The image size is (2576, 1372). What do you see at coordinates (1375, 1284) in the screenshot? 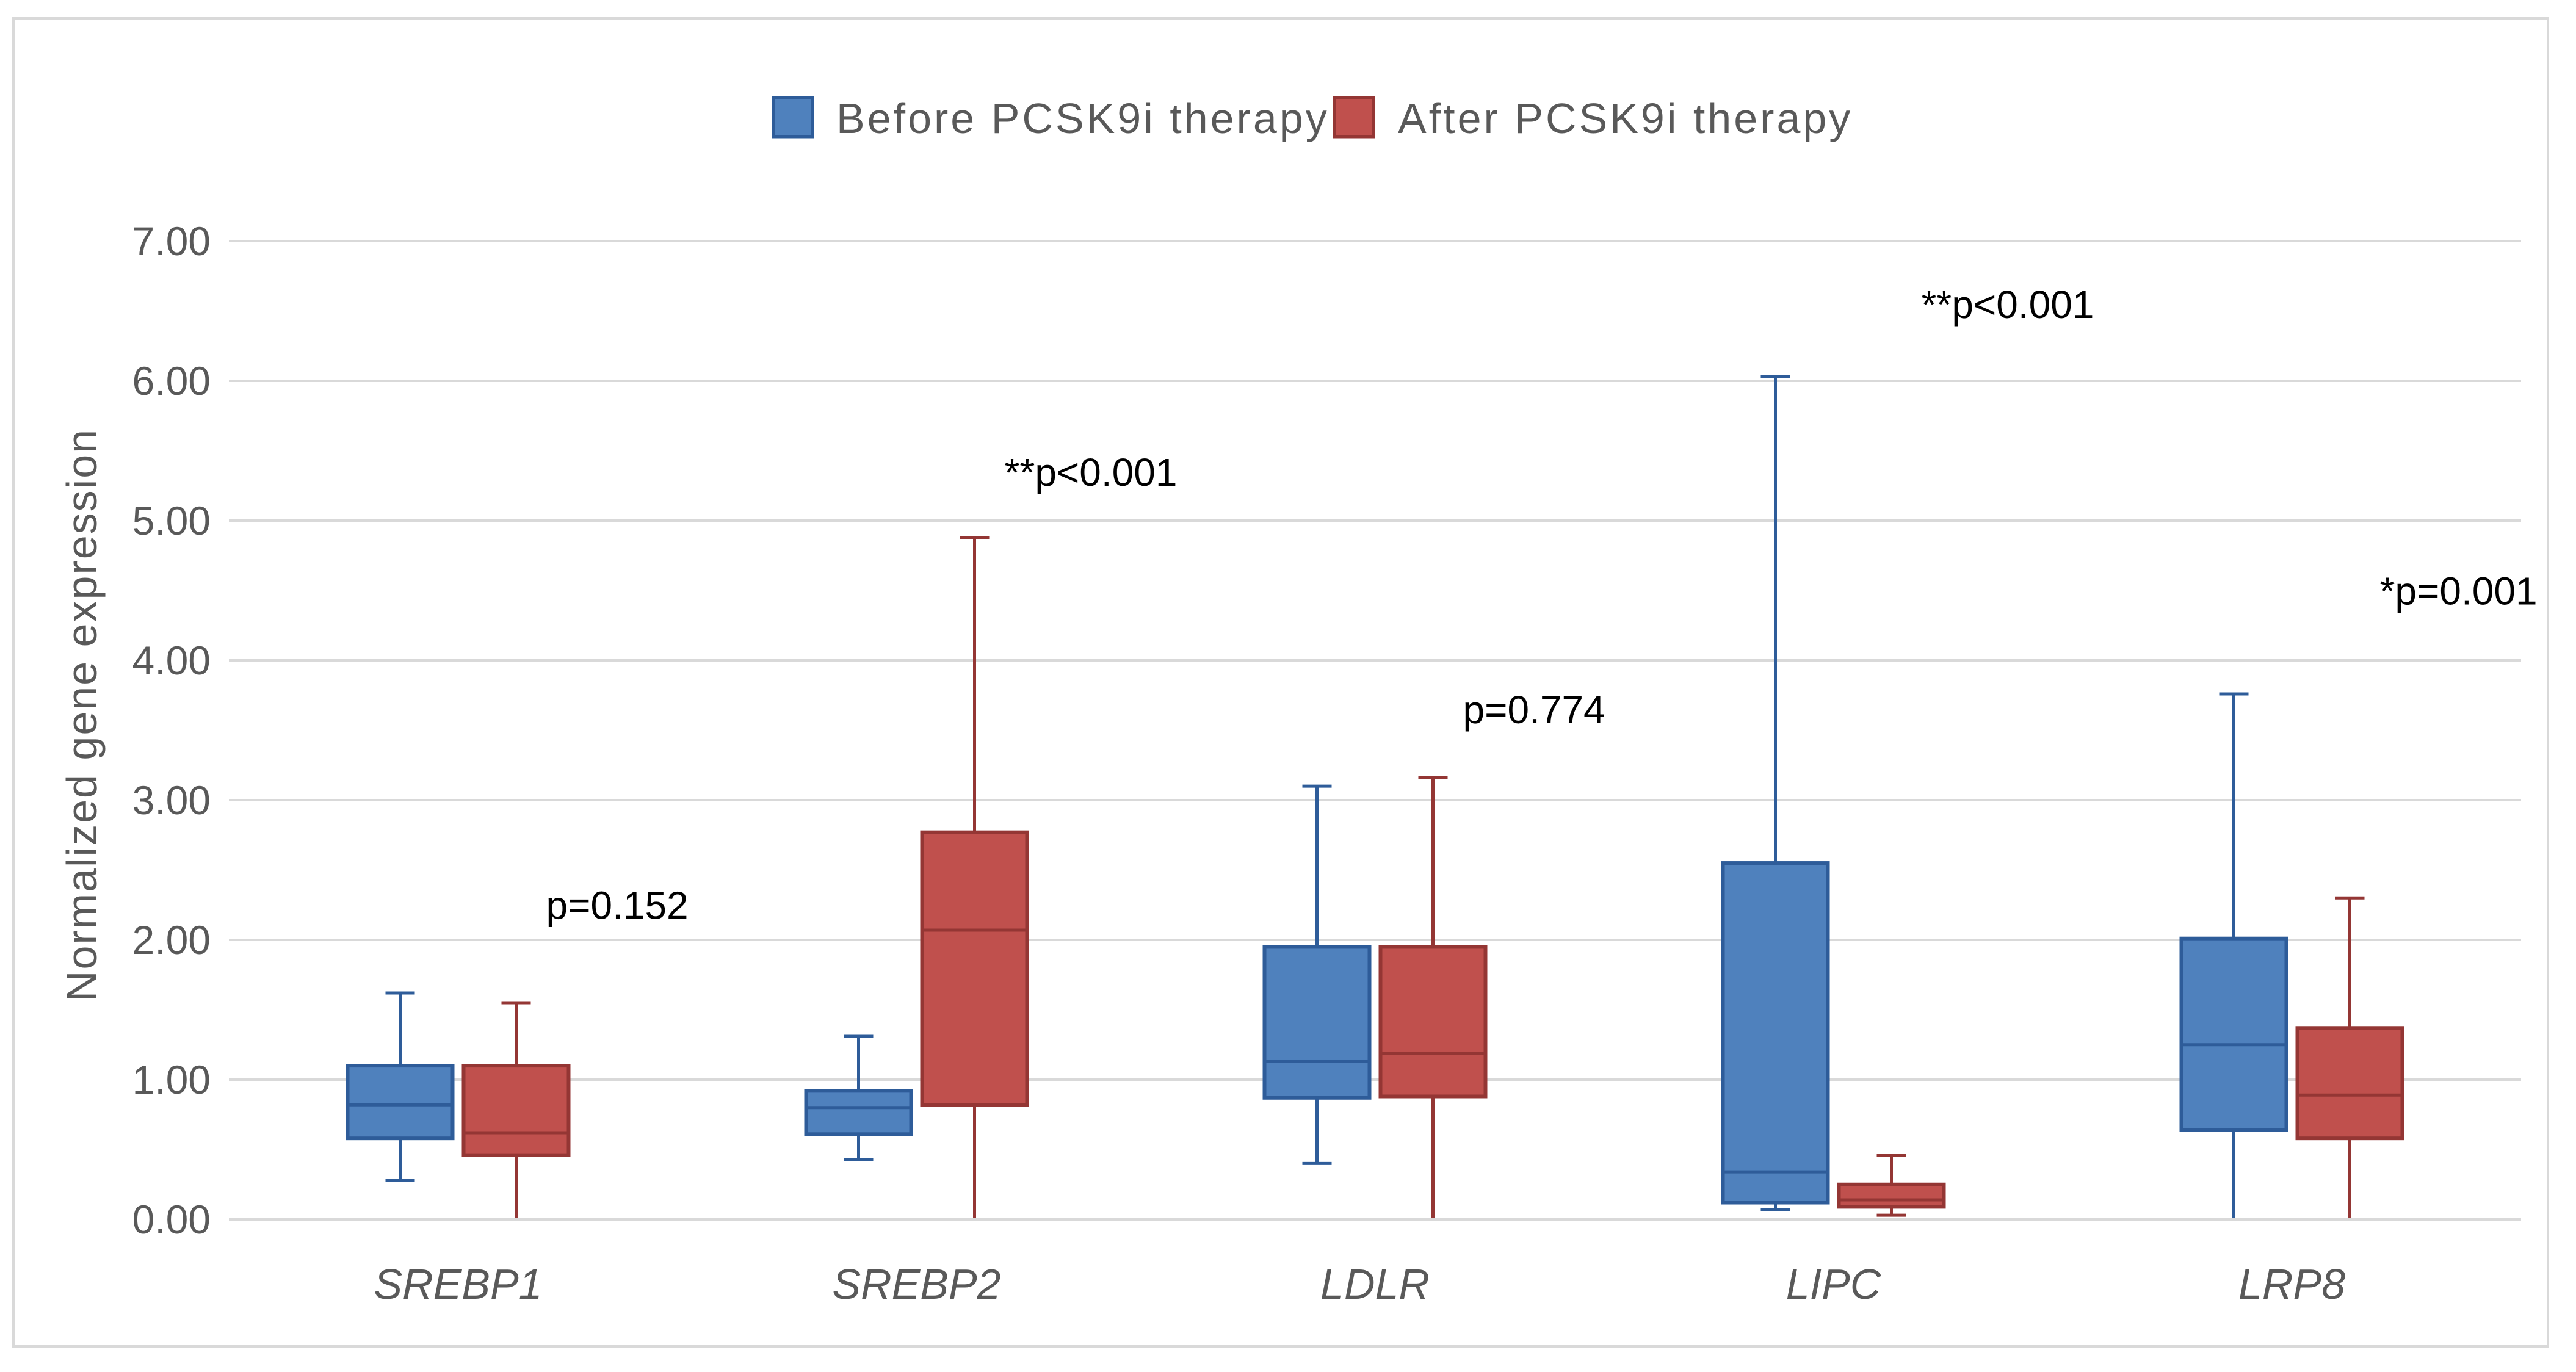
I see `x-category-label: LDLR` at bounding box center [1375, 1284].